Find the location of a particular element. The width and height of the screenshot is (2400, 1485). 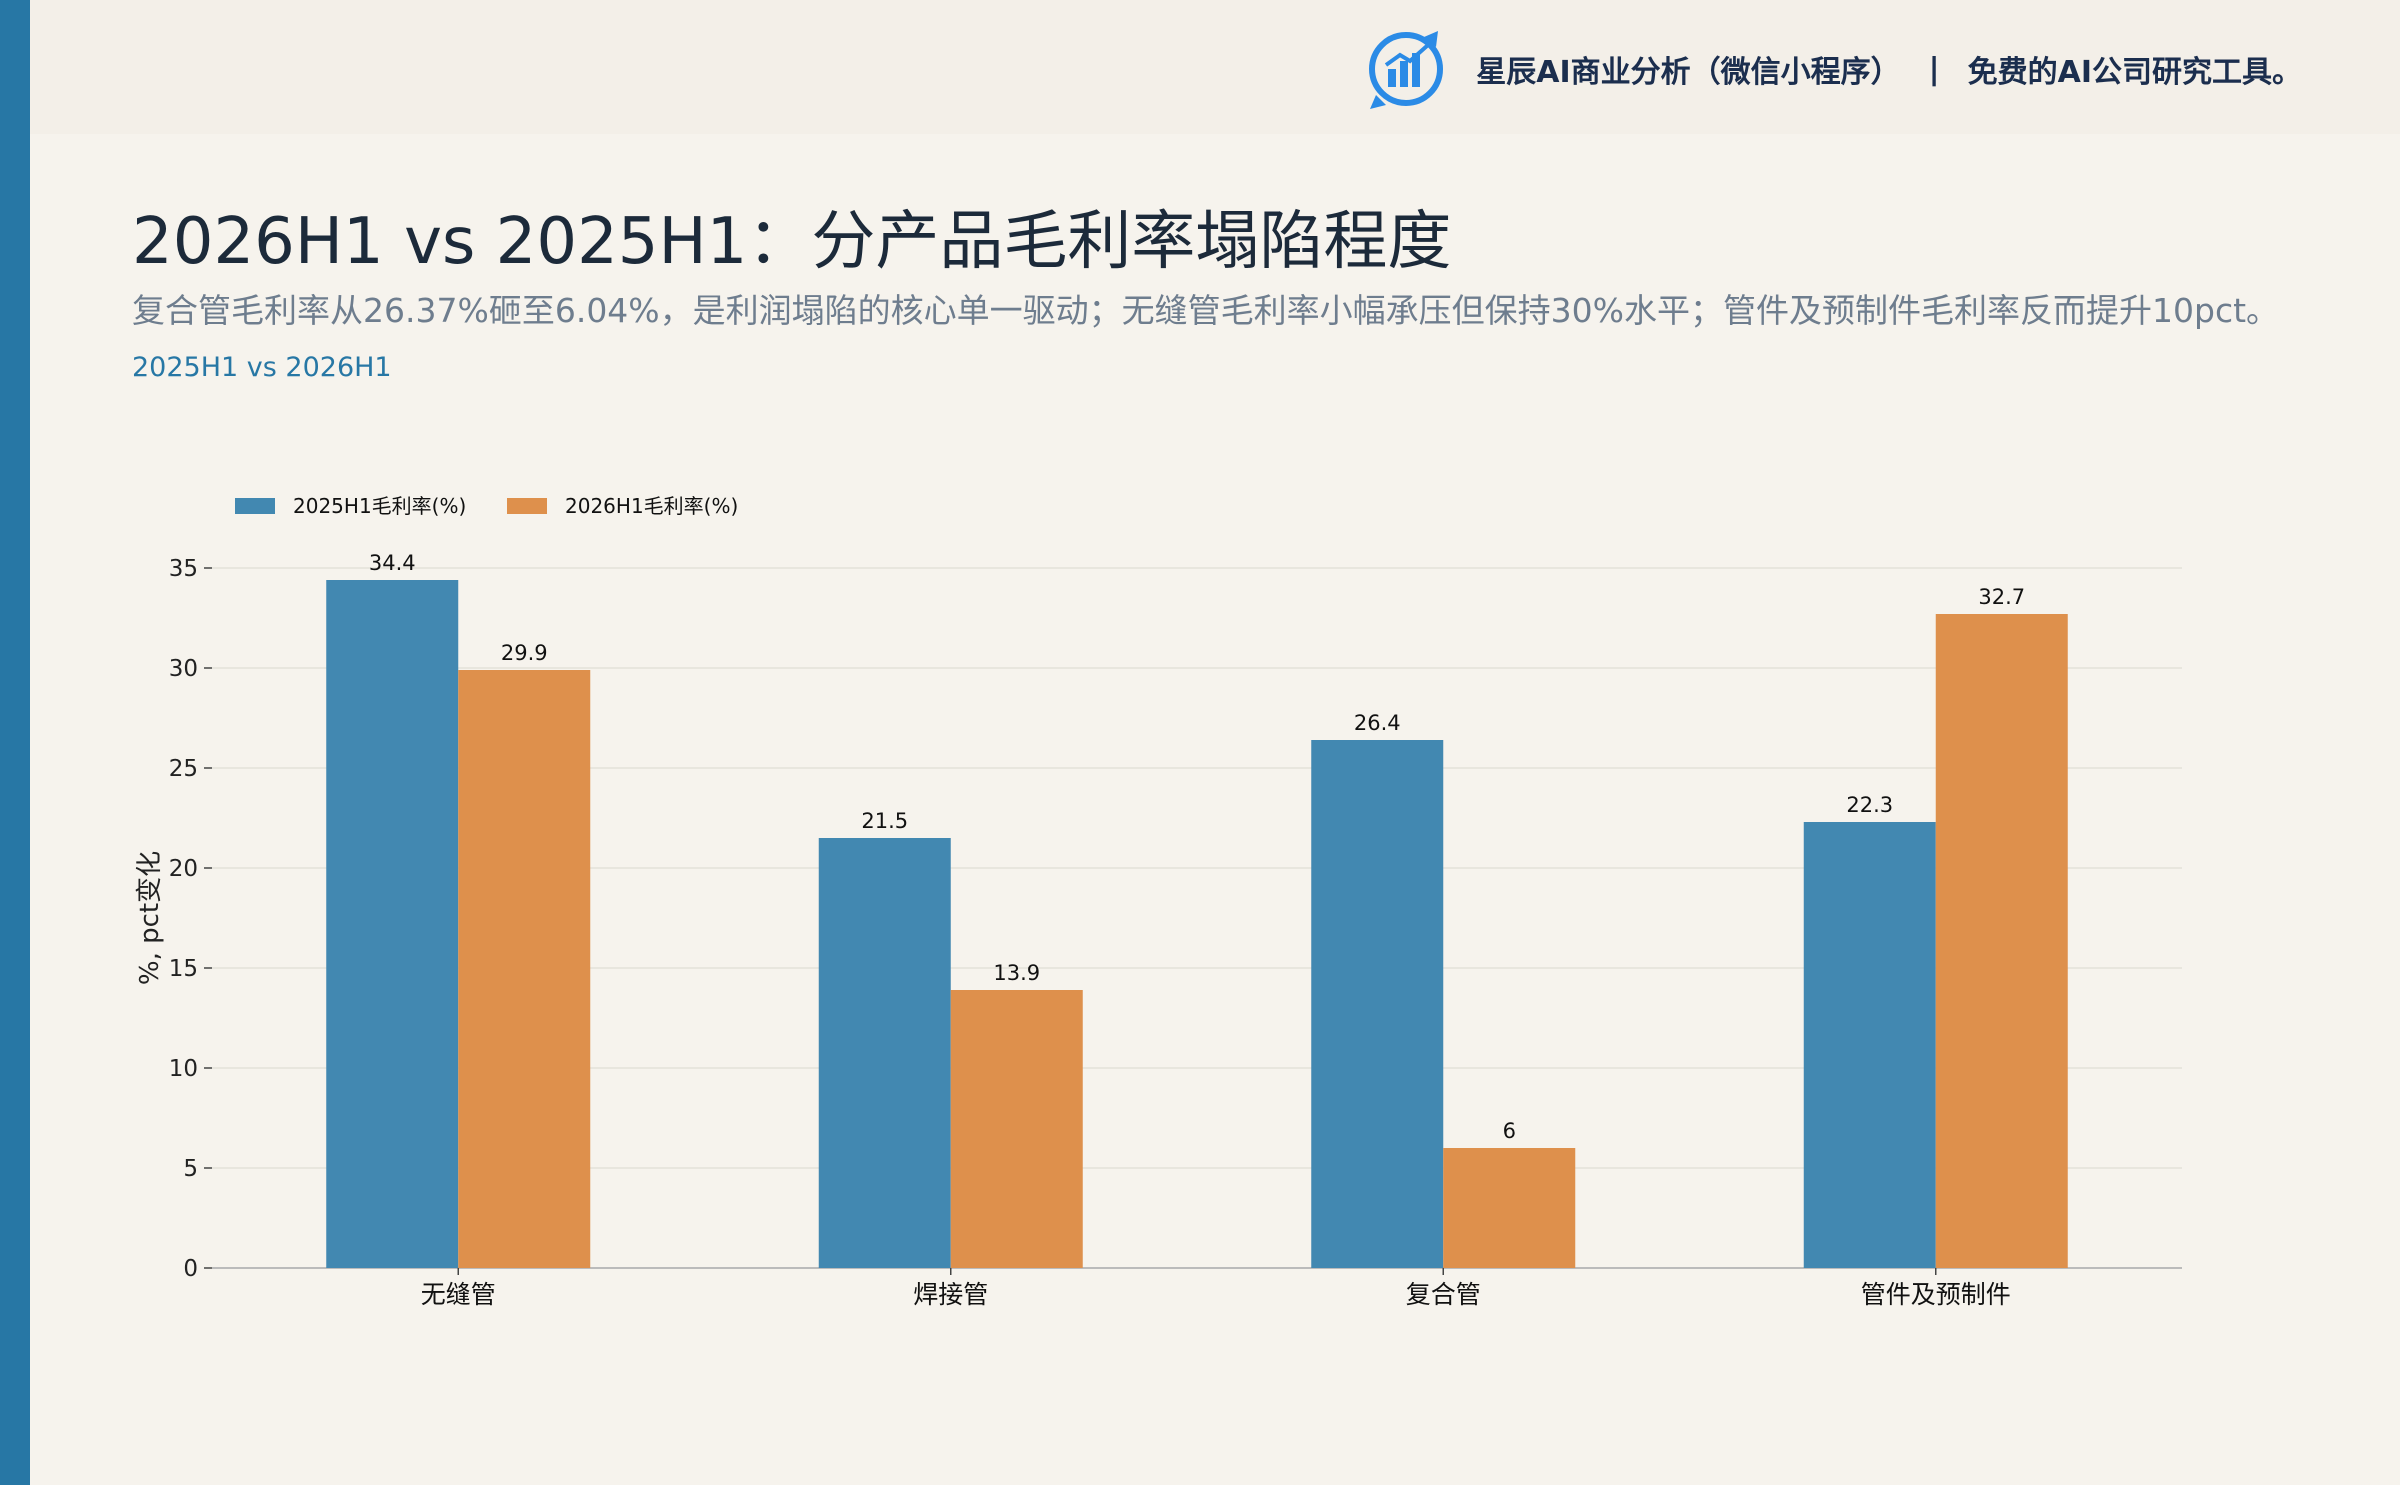

y-tick-label: 20 is located at coordinates (183, 869).